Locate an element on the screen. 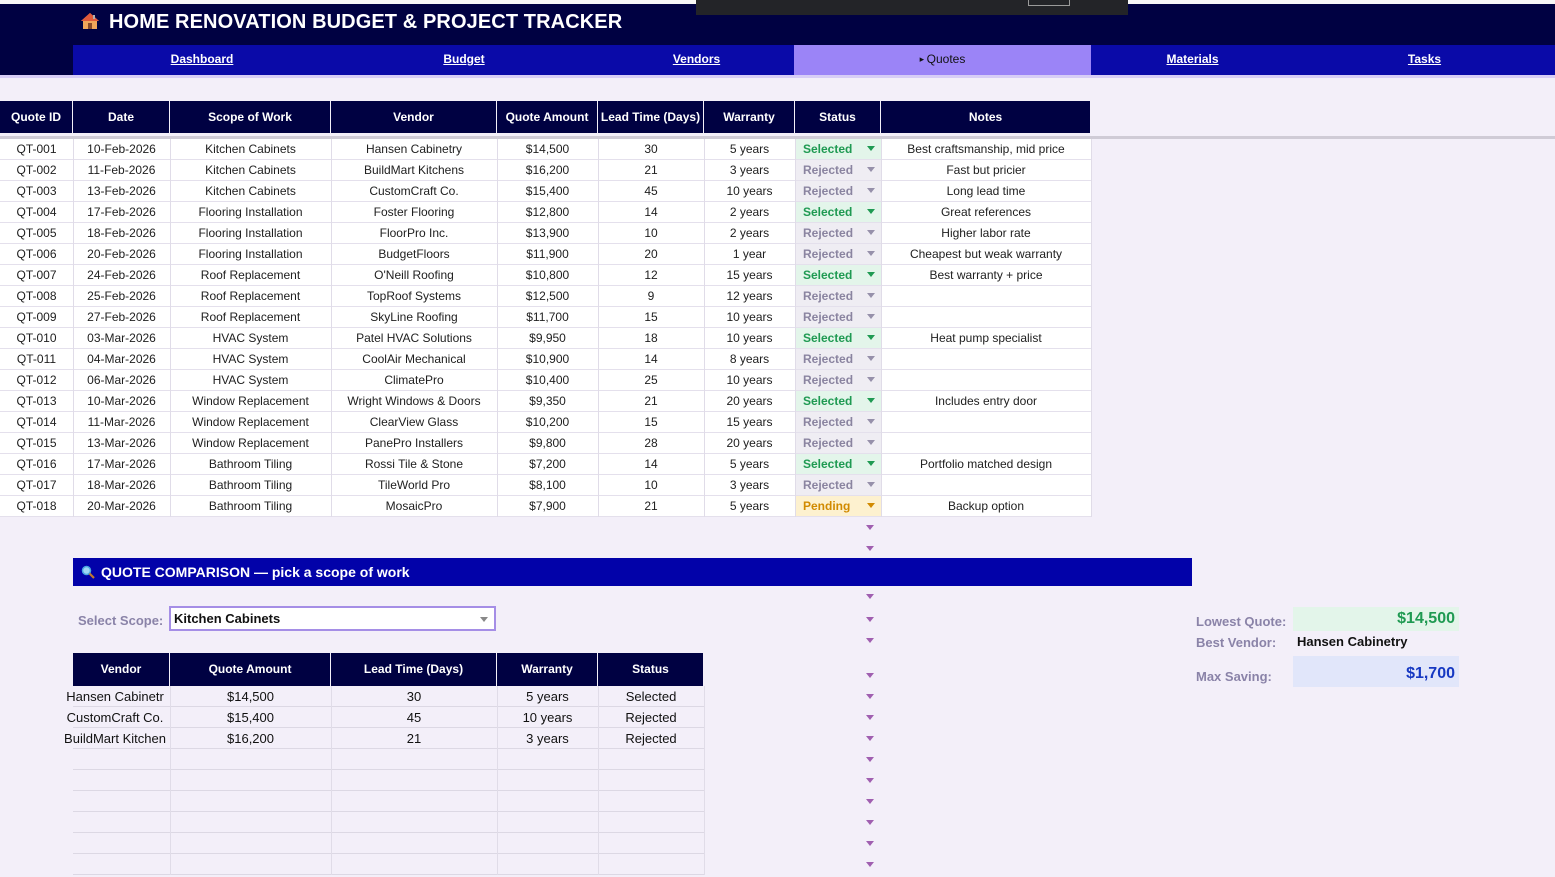 This screenshot has height=877, width=1555. cell-text: Bathroom Tiling is located at coordinates (250, 485).